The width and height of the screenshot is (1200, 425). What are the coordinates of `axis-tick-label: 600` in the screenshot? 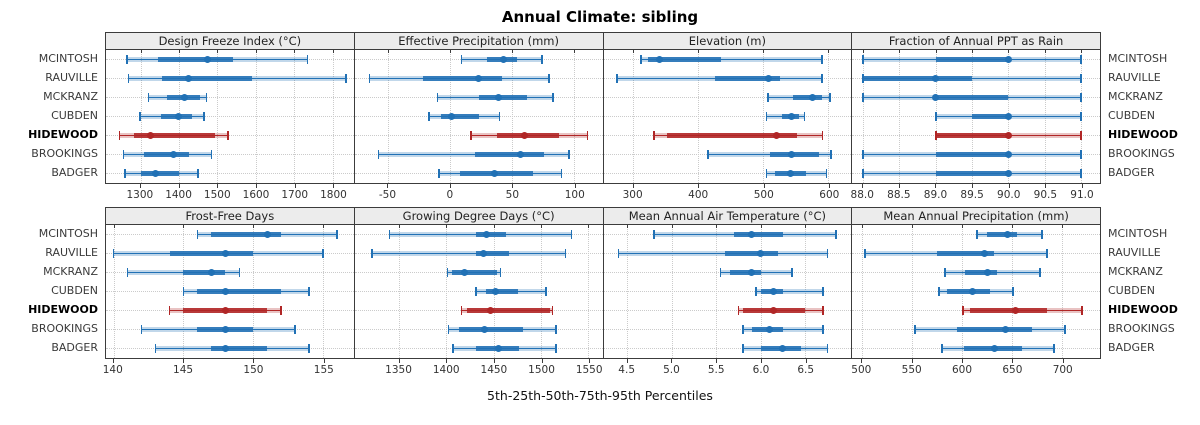 It's located at (829, 195).